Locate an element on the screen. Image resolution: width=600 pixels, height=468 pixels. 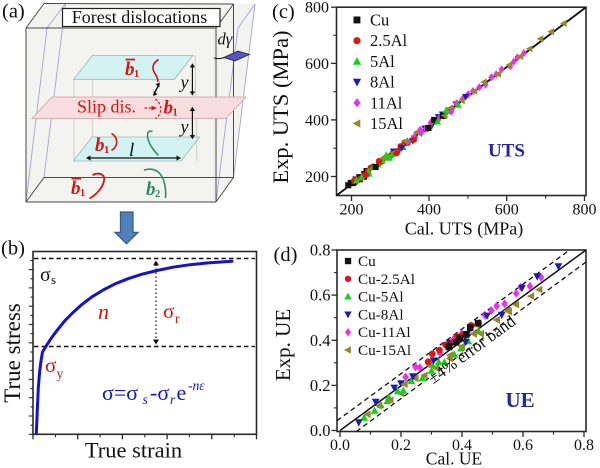
svg-text: (d) is located at coordinates (286, 255).